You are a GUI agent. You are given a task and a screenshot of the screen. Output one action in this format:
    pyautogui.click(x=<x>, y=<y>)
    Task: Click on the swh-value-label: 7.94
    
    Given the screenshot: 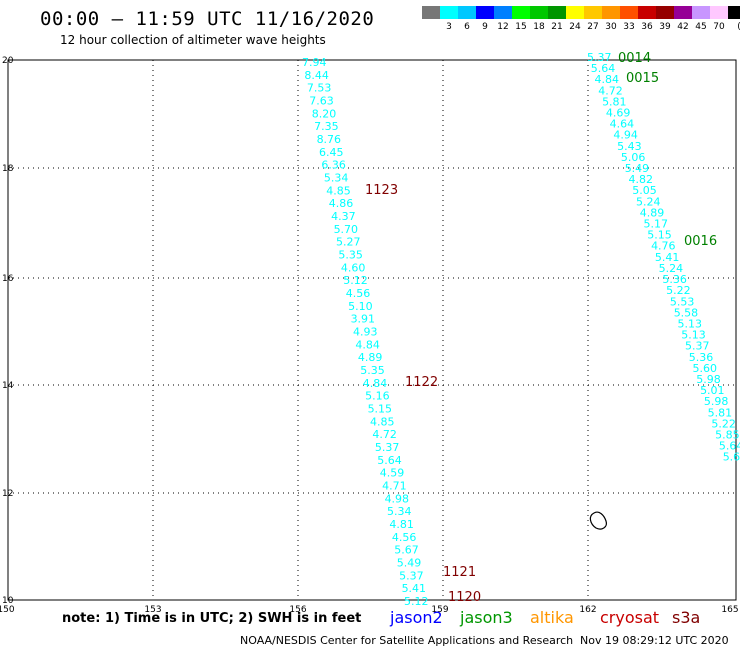 What is the action you would take?
    pyautogui.click(x=314, y=62)
    